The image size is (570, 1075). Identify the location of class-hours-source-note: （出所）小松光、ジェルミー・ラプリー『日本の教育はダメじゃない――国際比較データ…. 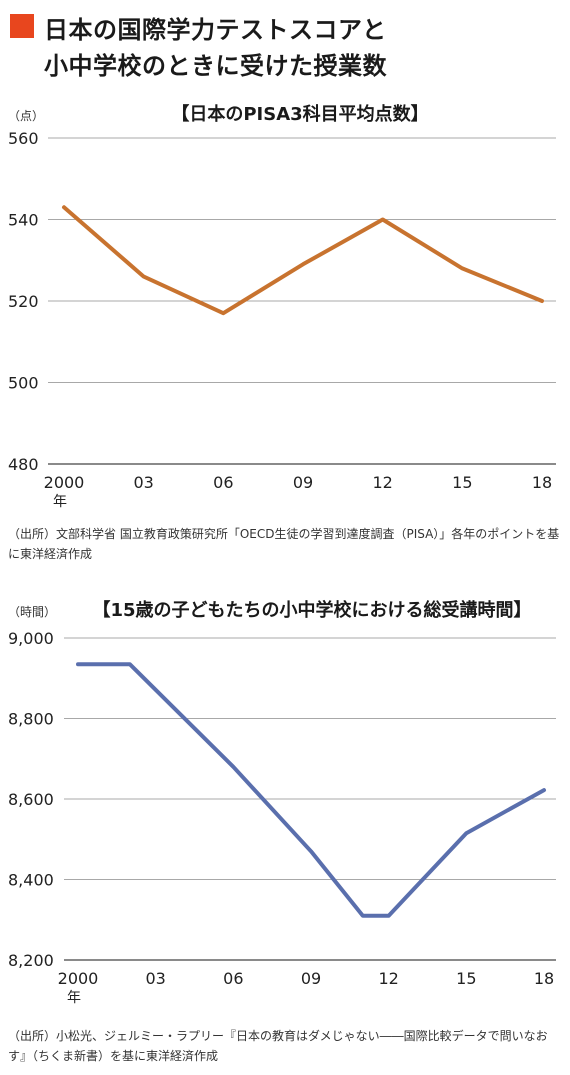
(278, 1046).